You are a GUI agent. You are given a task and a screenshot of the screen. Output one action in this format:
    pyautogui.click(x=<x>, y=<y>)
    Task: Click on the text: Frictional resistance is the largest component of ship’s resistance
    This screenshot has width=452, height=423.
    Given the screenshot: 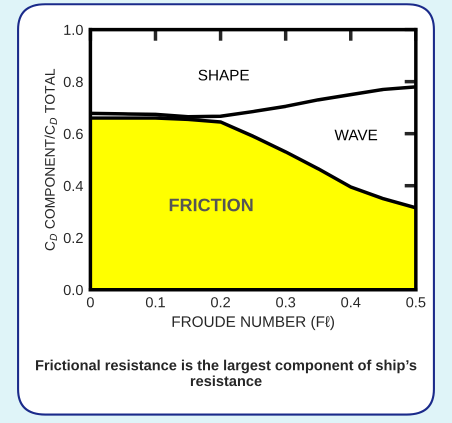 What is the action you would take?
    pyautogui.click(x=226, y=373)
    